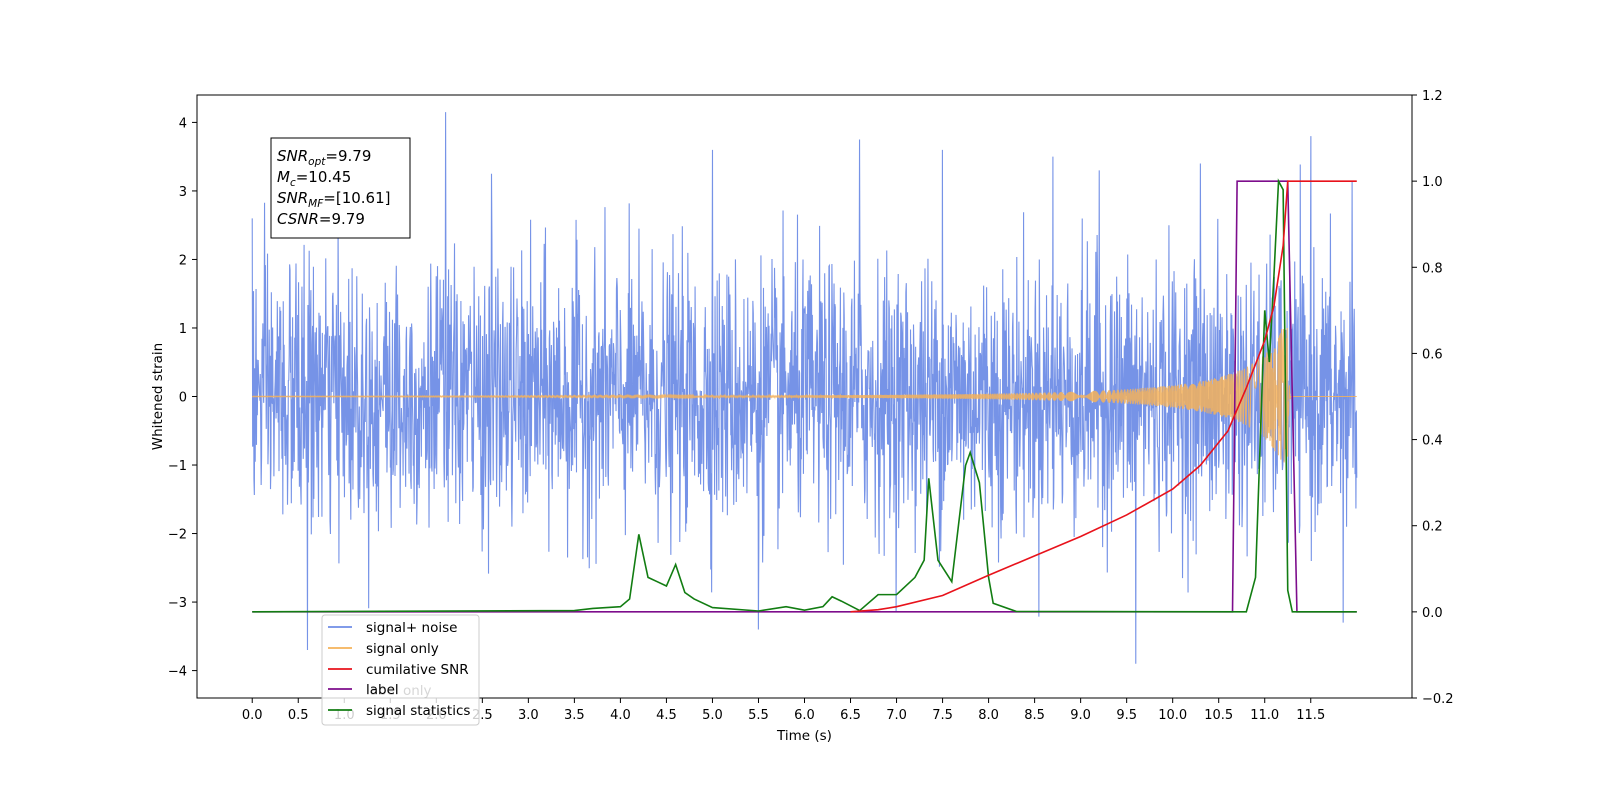  I want to click on y-axis-label: Whitened strain, so click(158, 396).